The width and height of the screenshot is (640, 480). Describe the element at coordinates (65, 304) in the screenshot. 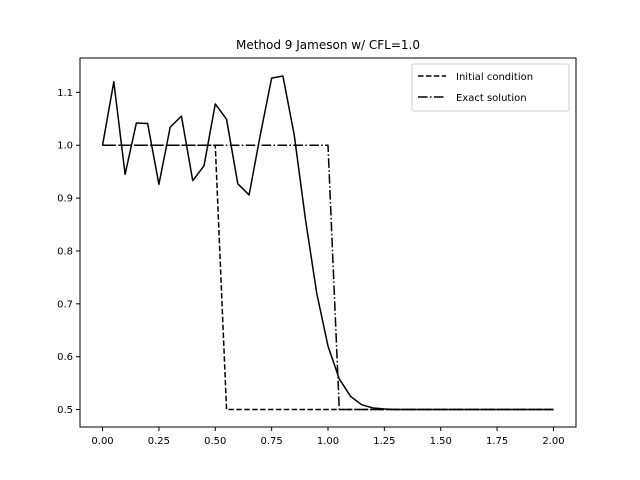

I see `y-tick-label: 0.7` at that location.